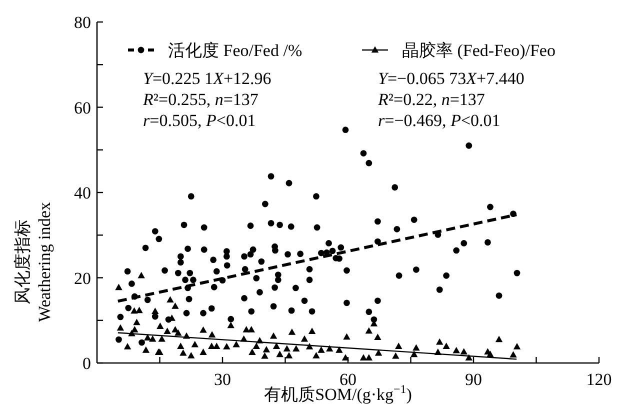 The image size is (627, 408). I want to click on legend-label: 活化度 Feo/Fed /%, so click(235, 50).